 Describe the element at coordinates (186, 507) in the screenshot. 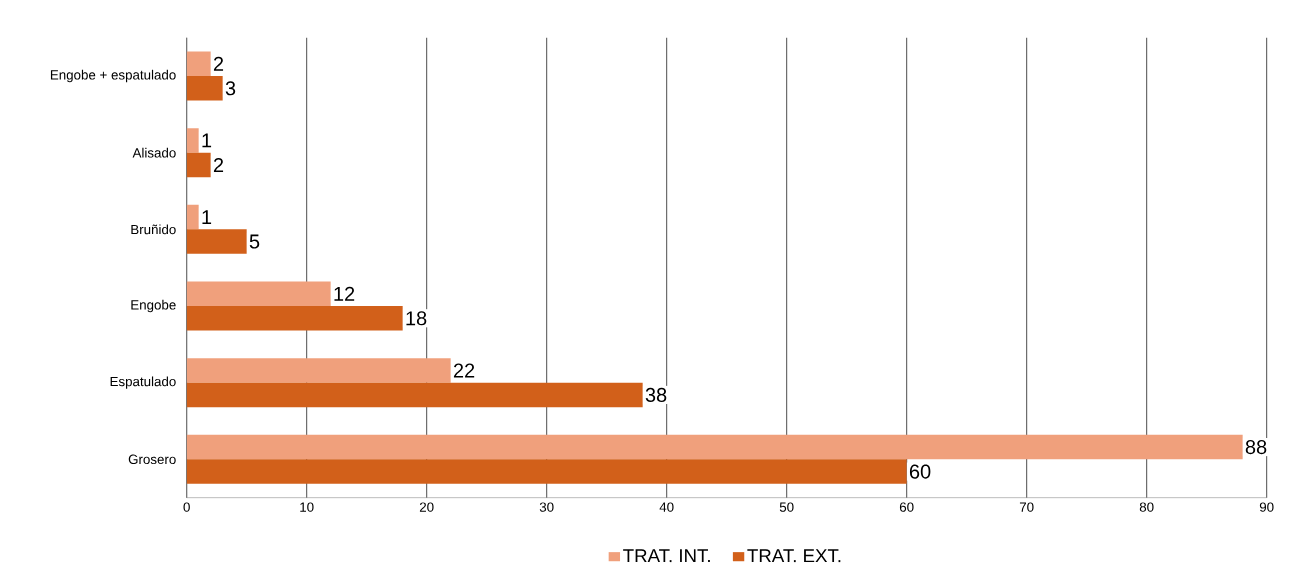

I see `x-tick-label: 0` at that location.